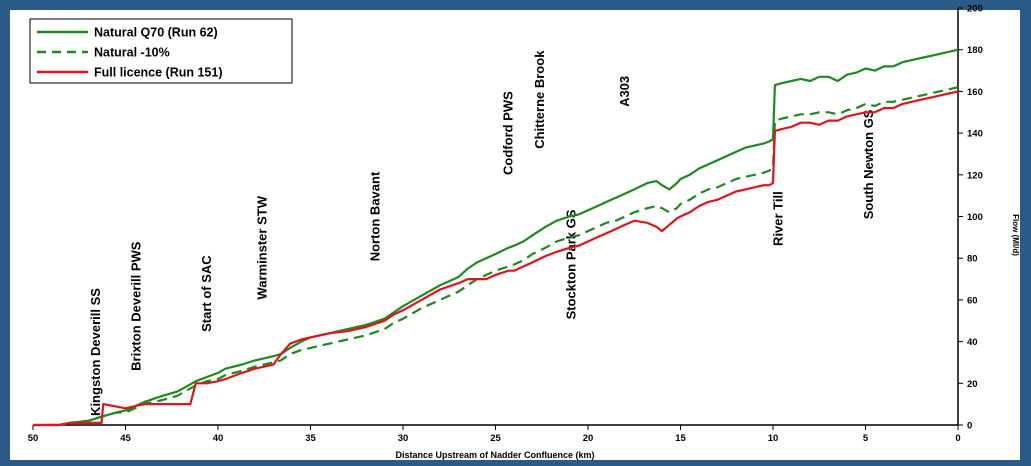 Image resolution: width=1031 pixels, height=466 pixels. Describe the element at coordinates (773, 438) in the screenshot. I see `x-tick-label: 10` at that location.